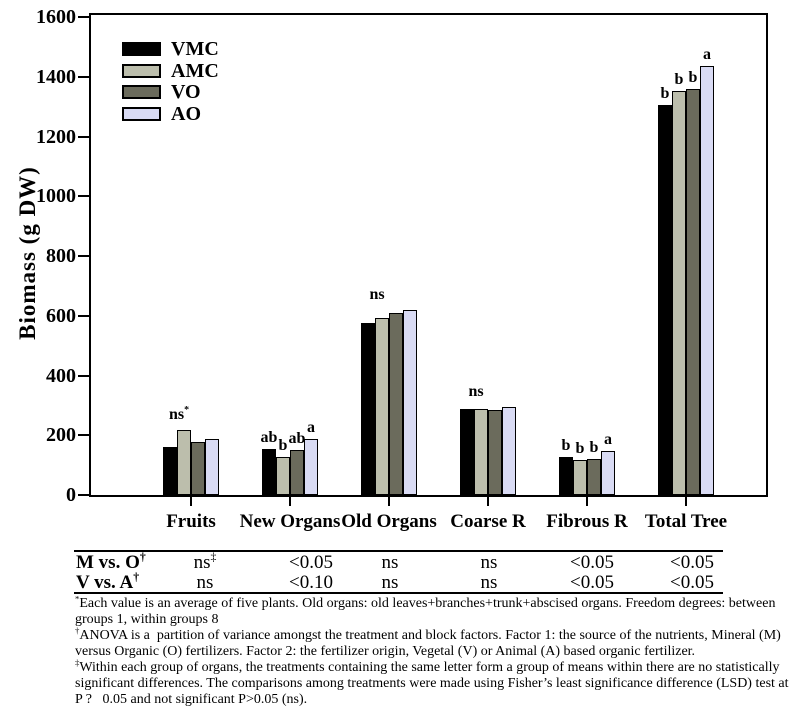 This screenshot has height=707, width=800. I want to click on bar-vmc-fruits, so click(170, 471).